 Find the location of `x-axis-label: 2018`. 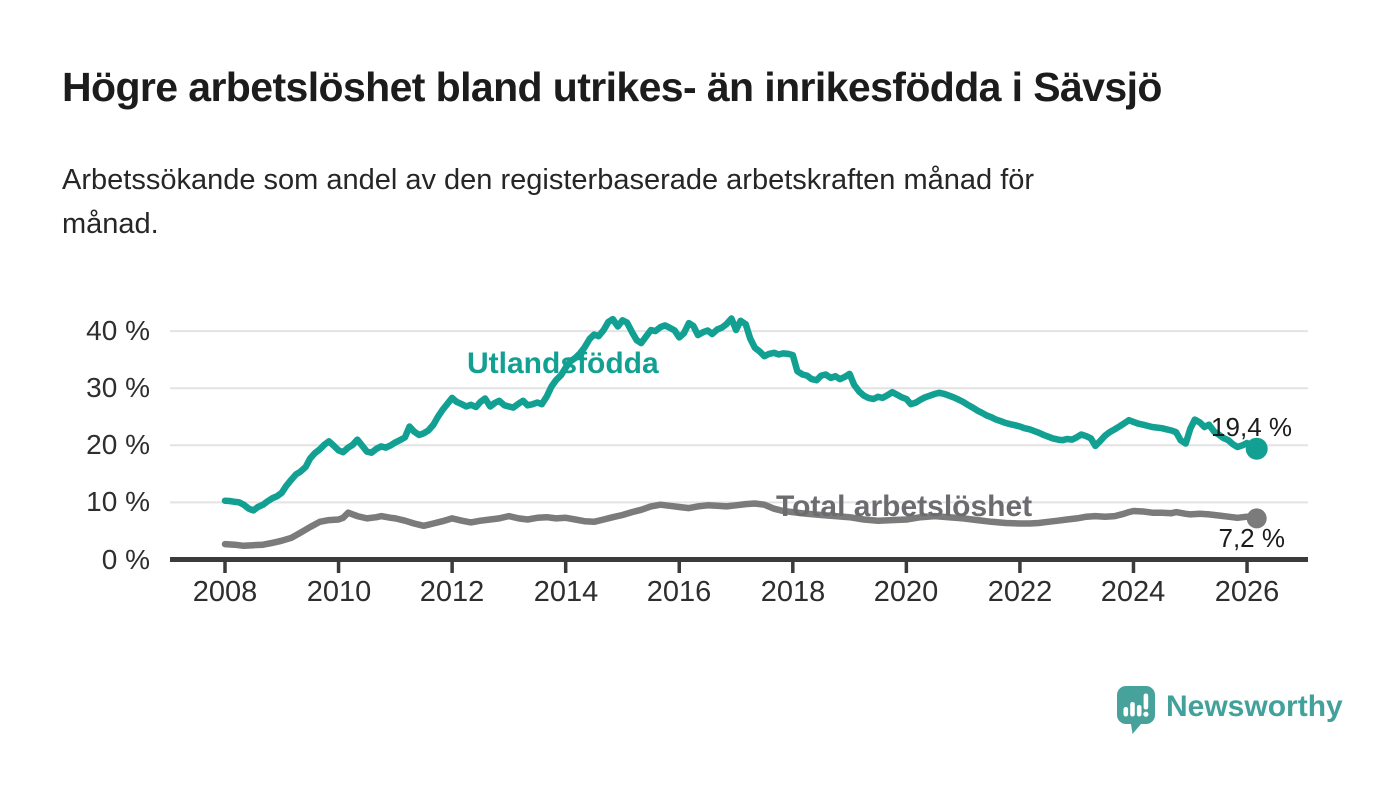

x-axis-label: 2018 is located at coordinates (793, 592).